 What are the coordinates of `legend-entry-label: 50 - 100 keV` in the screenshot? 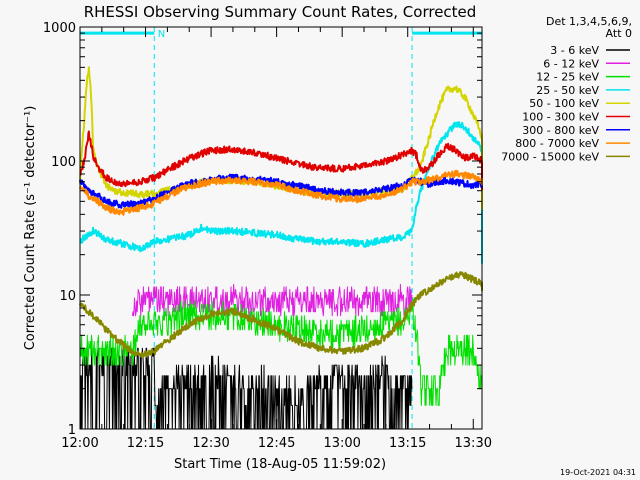 It's located at (564, 103).